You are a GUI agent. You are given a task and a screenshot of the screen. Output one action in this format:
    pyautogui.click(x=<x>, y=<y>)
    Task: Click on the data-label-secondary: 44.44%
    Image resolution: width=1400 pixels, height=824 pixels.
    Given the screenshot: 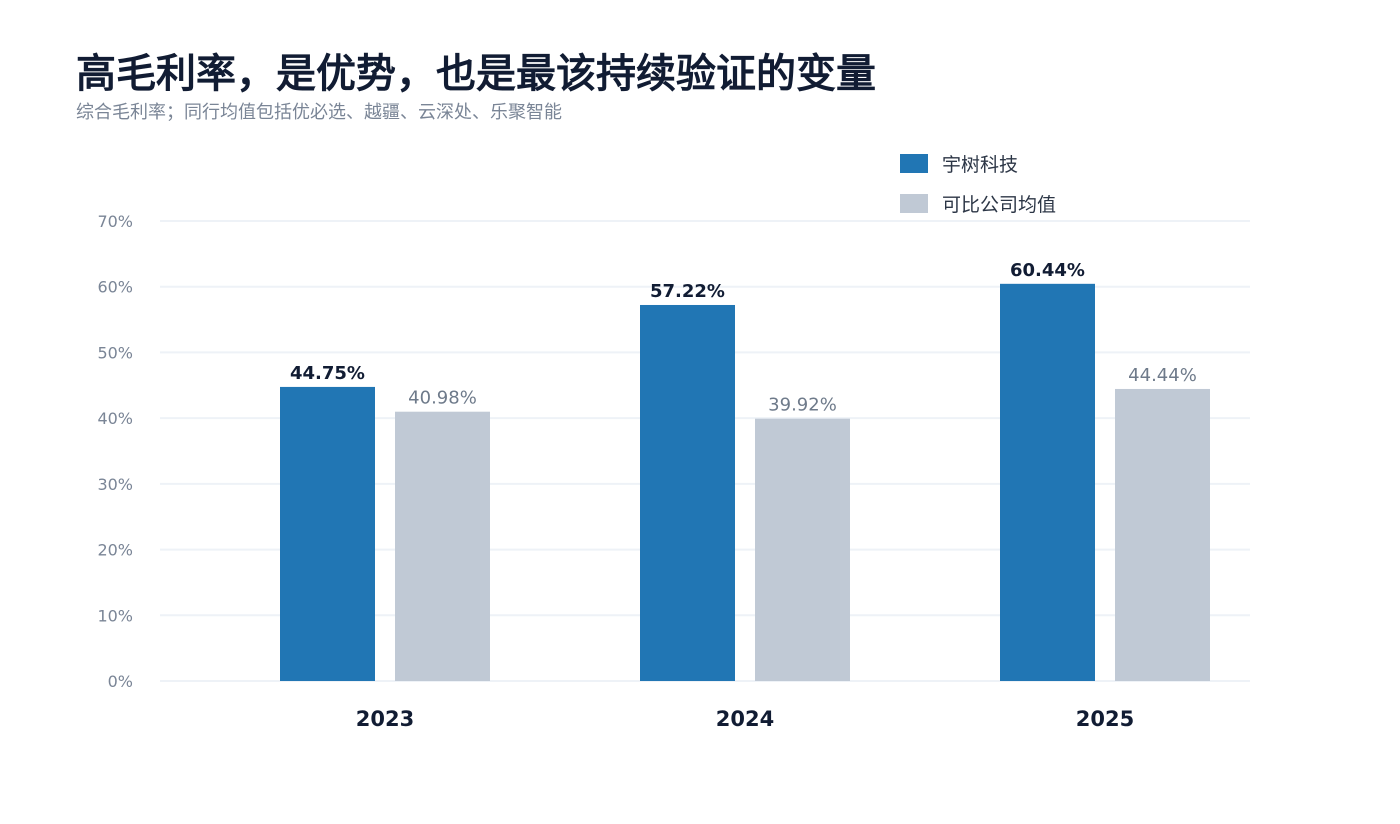 What is the action you would take?
    pyautogui.click(x=1162, y=375)
    